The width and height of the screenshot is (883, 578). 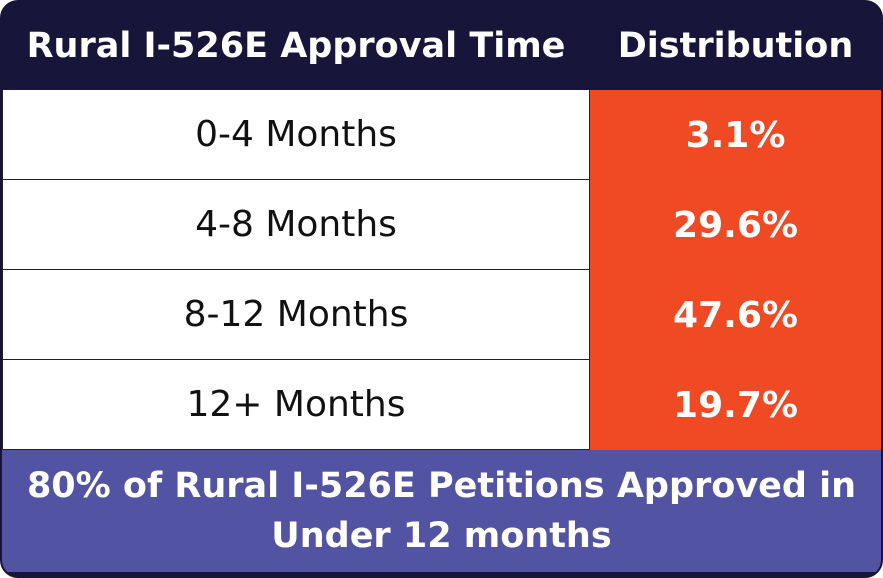 I want to click on distribution-cell: 19.7%, so click(x=735, y=405).